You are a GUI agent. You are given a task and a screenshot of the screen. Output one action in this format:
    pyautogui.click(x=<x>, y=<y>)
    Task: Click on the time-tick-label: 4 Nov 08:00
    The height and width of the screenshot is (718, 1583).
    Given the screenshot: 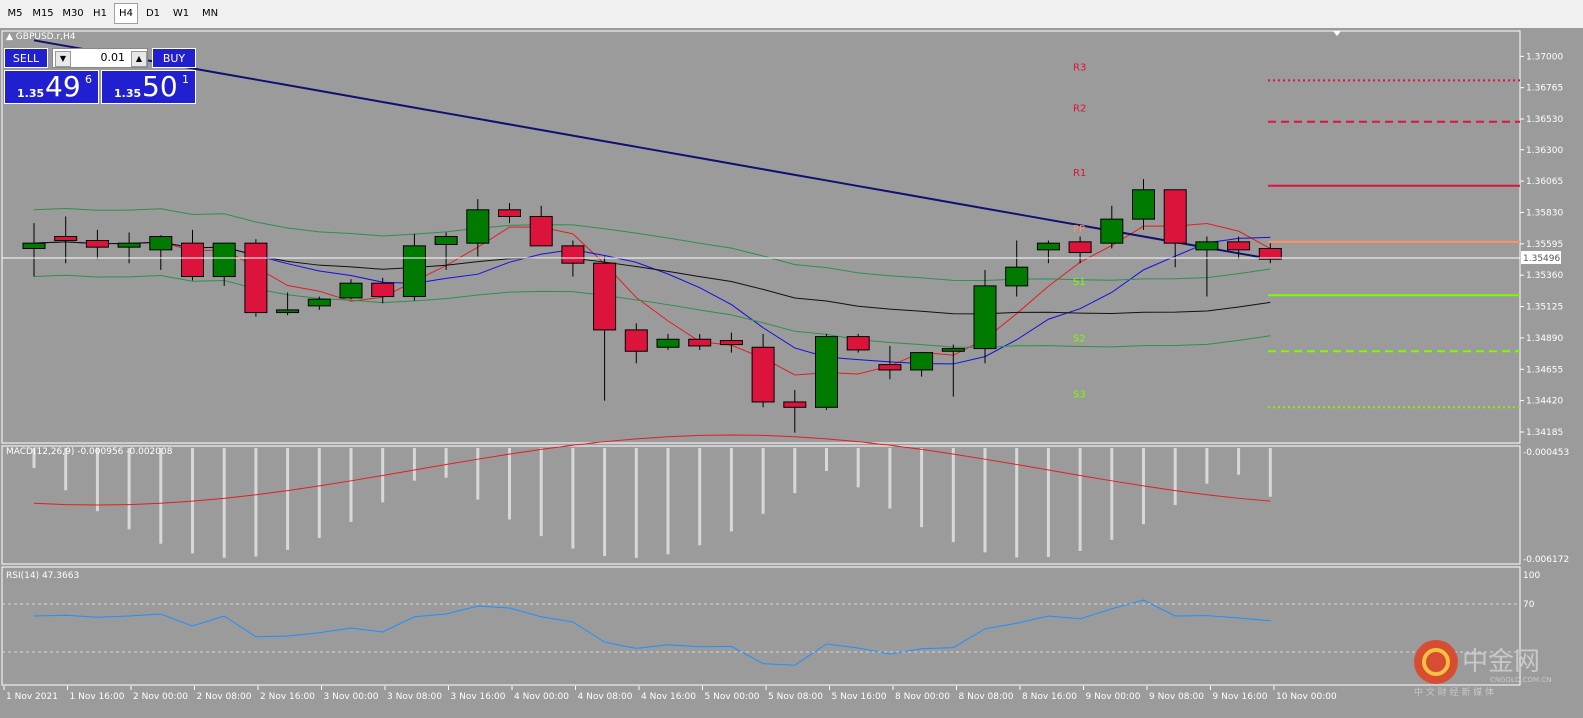 What is the action you would take?
    pyautogui.click(x=605, y=697)
    